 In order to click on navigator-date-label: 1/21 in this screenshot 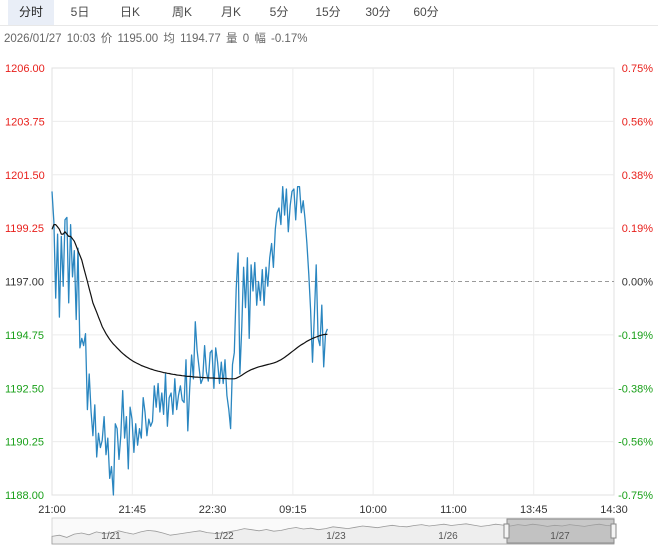, I will do `click(111, 536)`.